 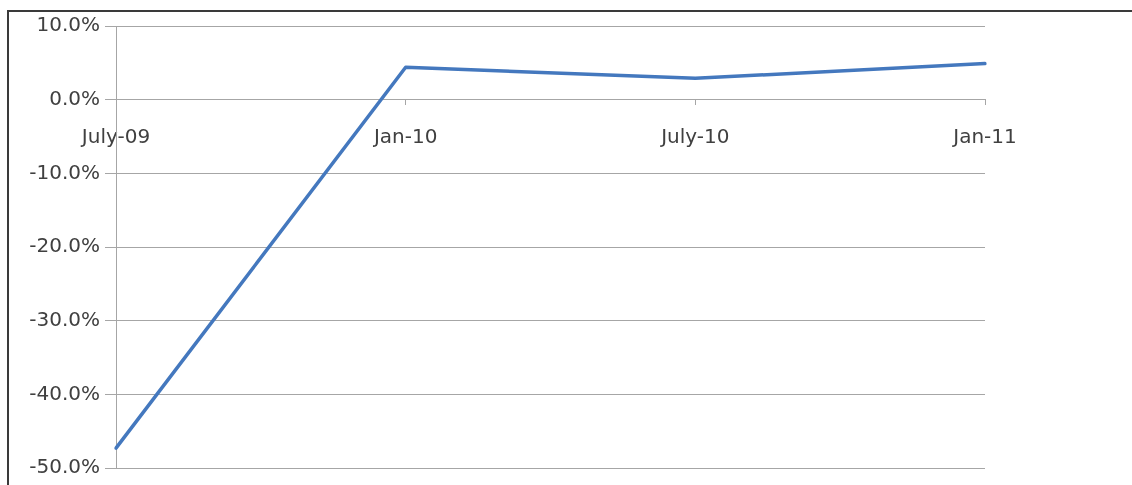 I want to click on x-tick-label: Jan-11, so click(x=984, y=135).